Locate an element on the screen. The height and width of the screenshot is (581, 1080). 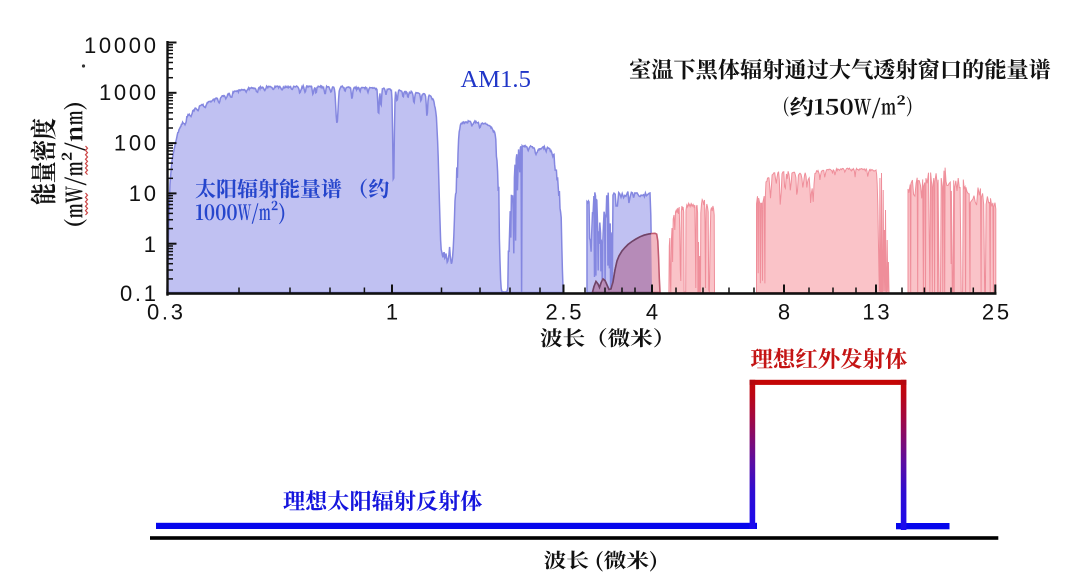
svg-text: 10 is located at coordinates (144, 193).